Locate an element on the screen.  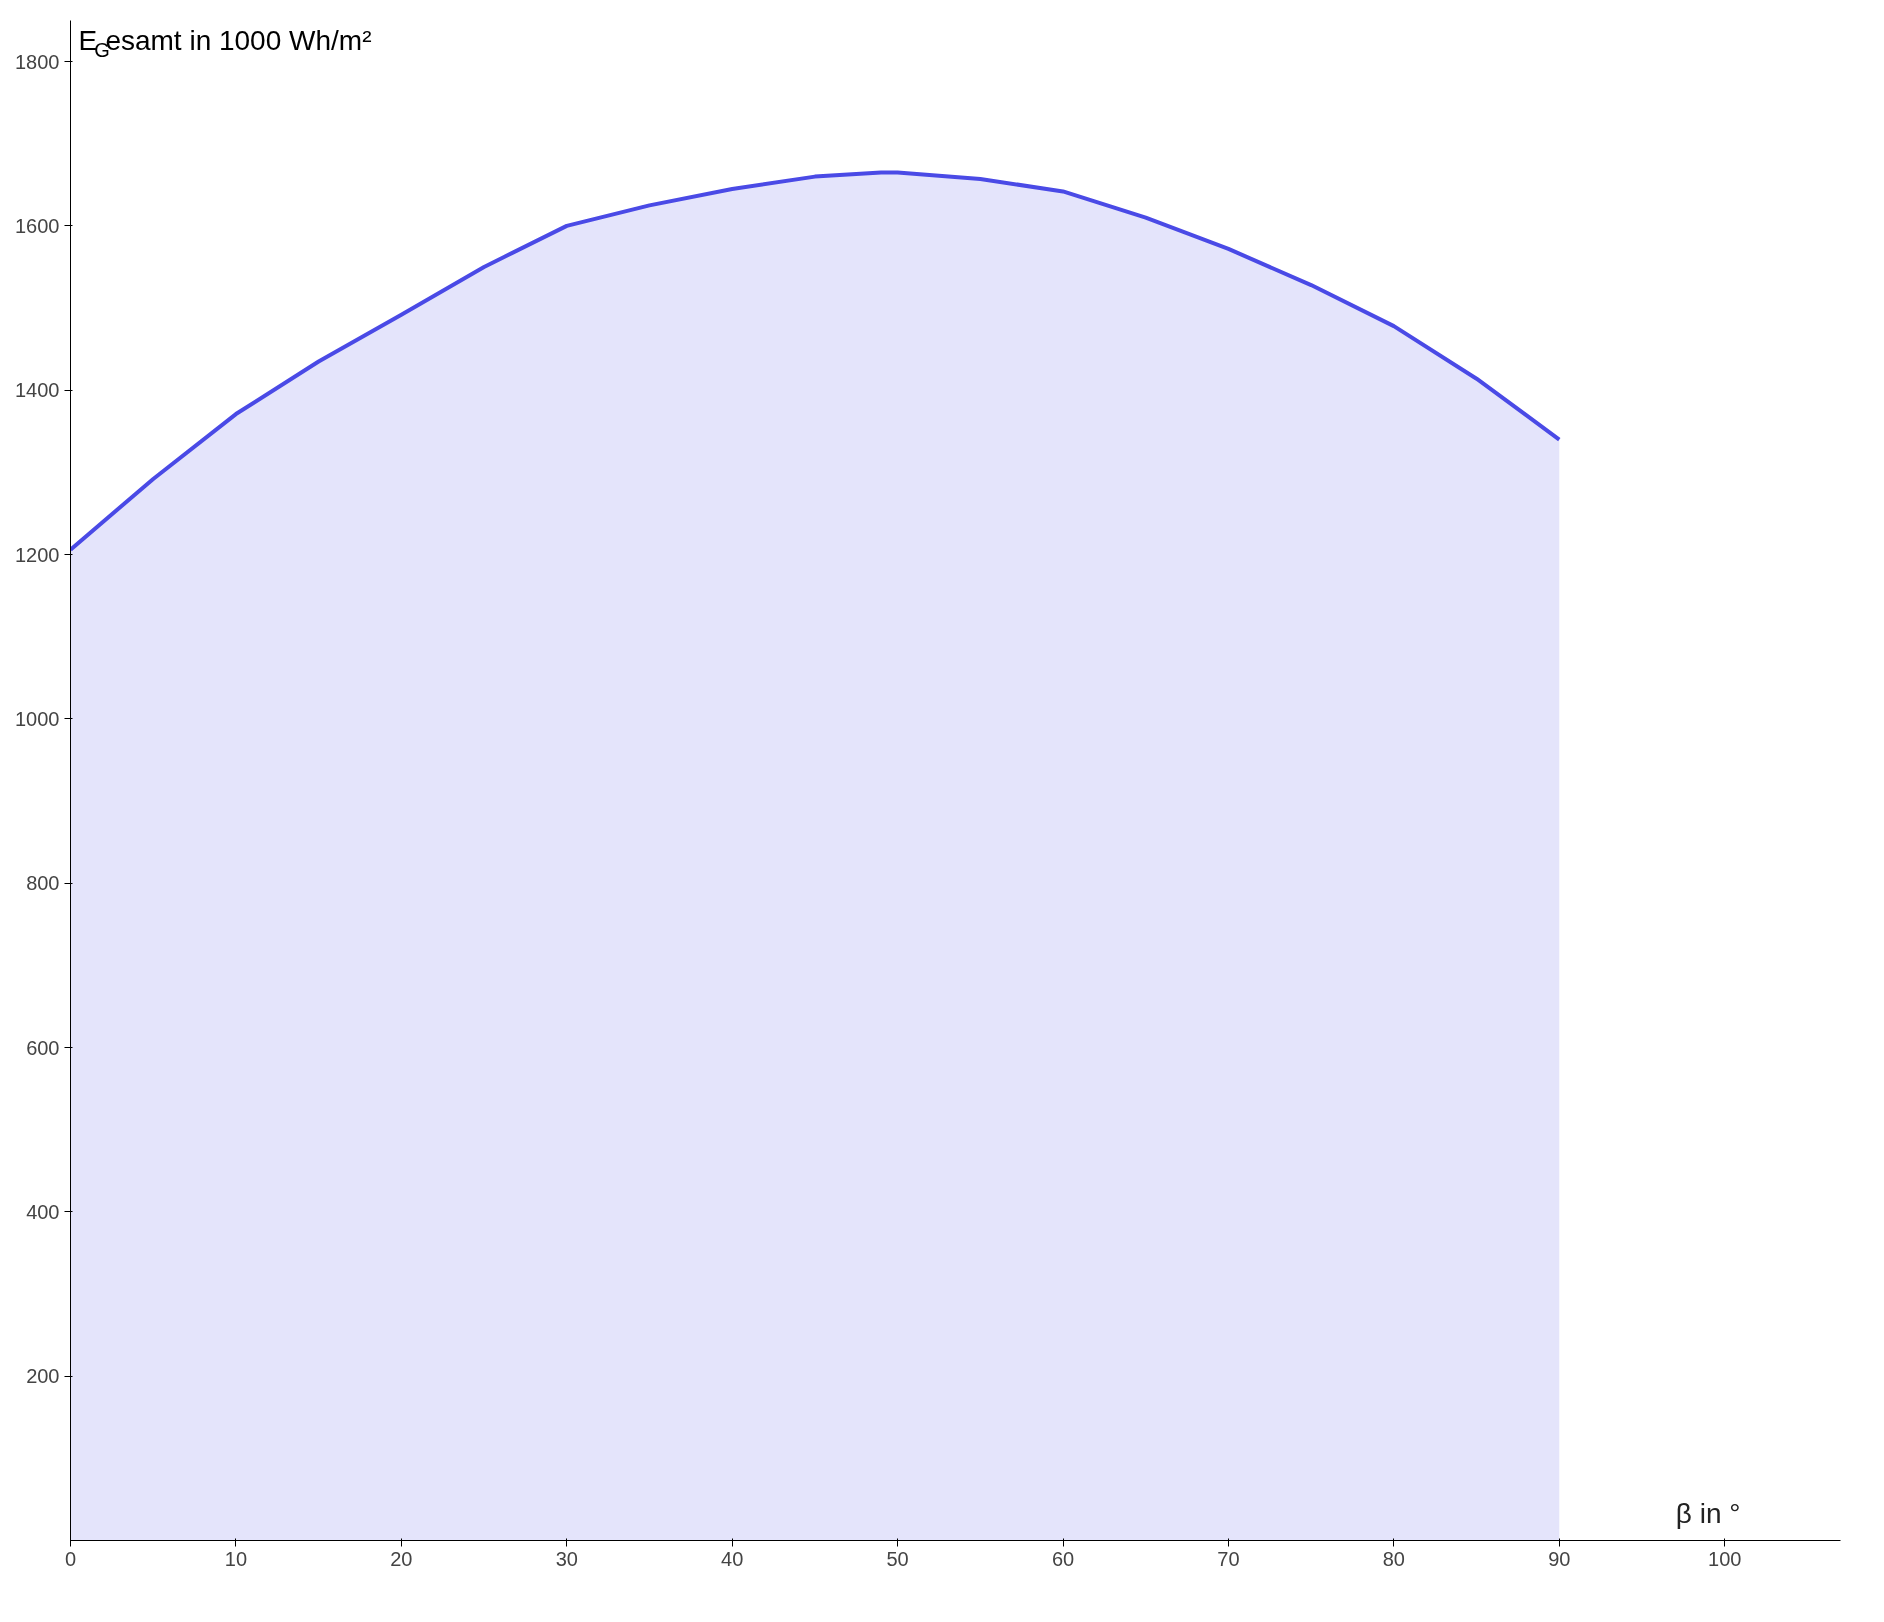
x-tick-label: 20 is located at coordinates (401, 1558).